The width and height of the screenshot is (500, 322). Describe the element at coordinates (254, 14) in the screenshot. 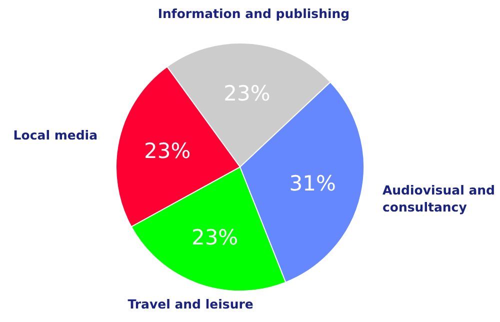

I see `slice-label: Information and publishing` at that location.